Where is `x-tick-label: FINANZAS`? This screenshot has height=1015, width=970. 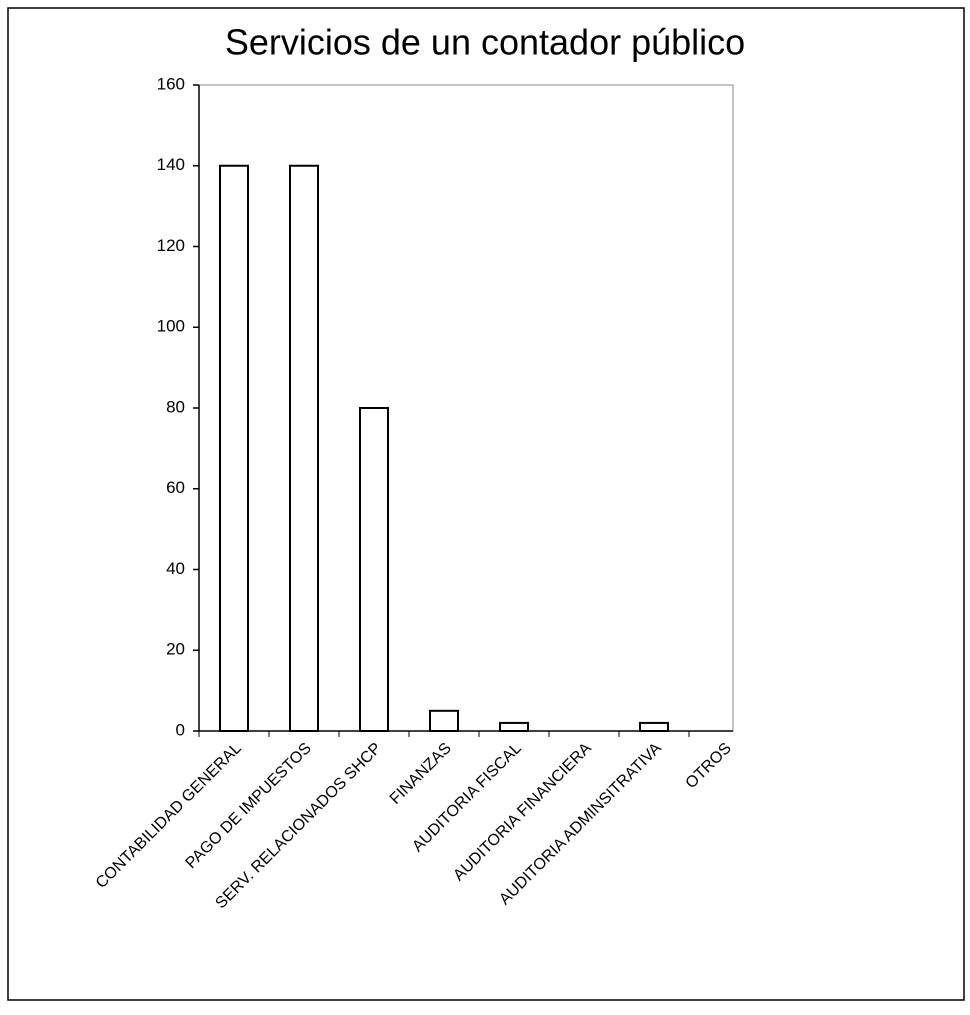 x-tick-label: FINANZAS is located at coordinates (421, 774).